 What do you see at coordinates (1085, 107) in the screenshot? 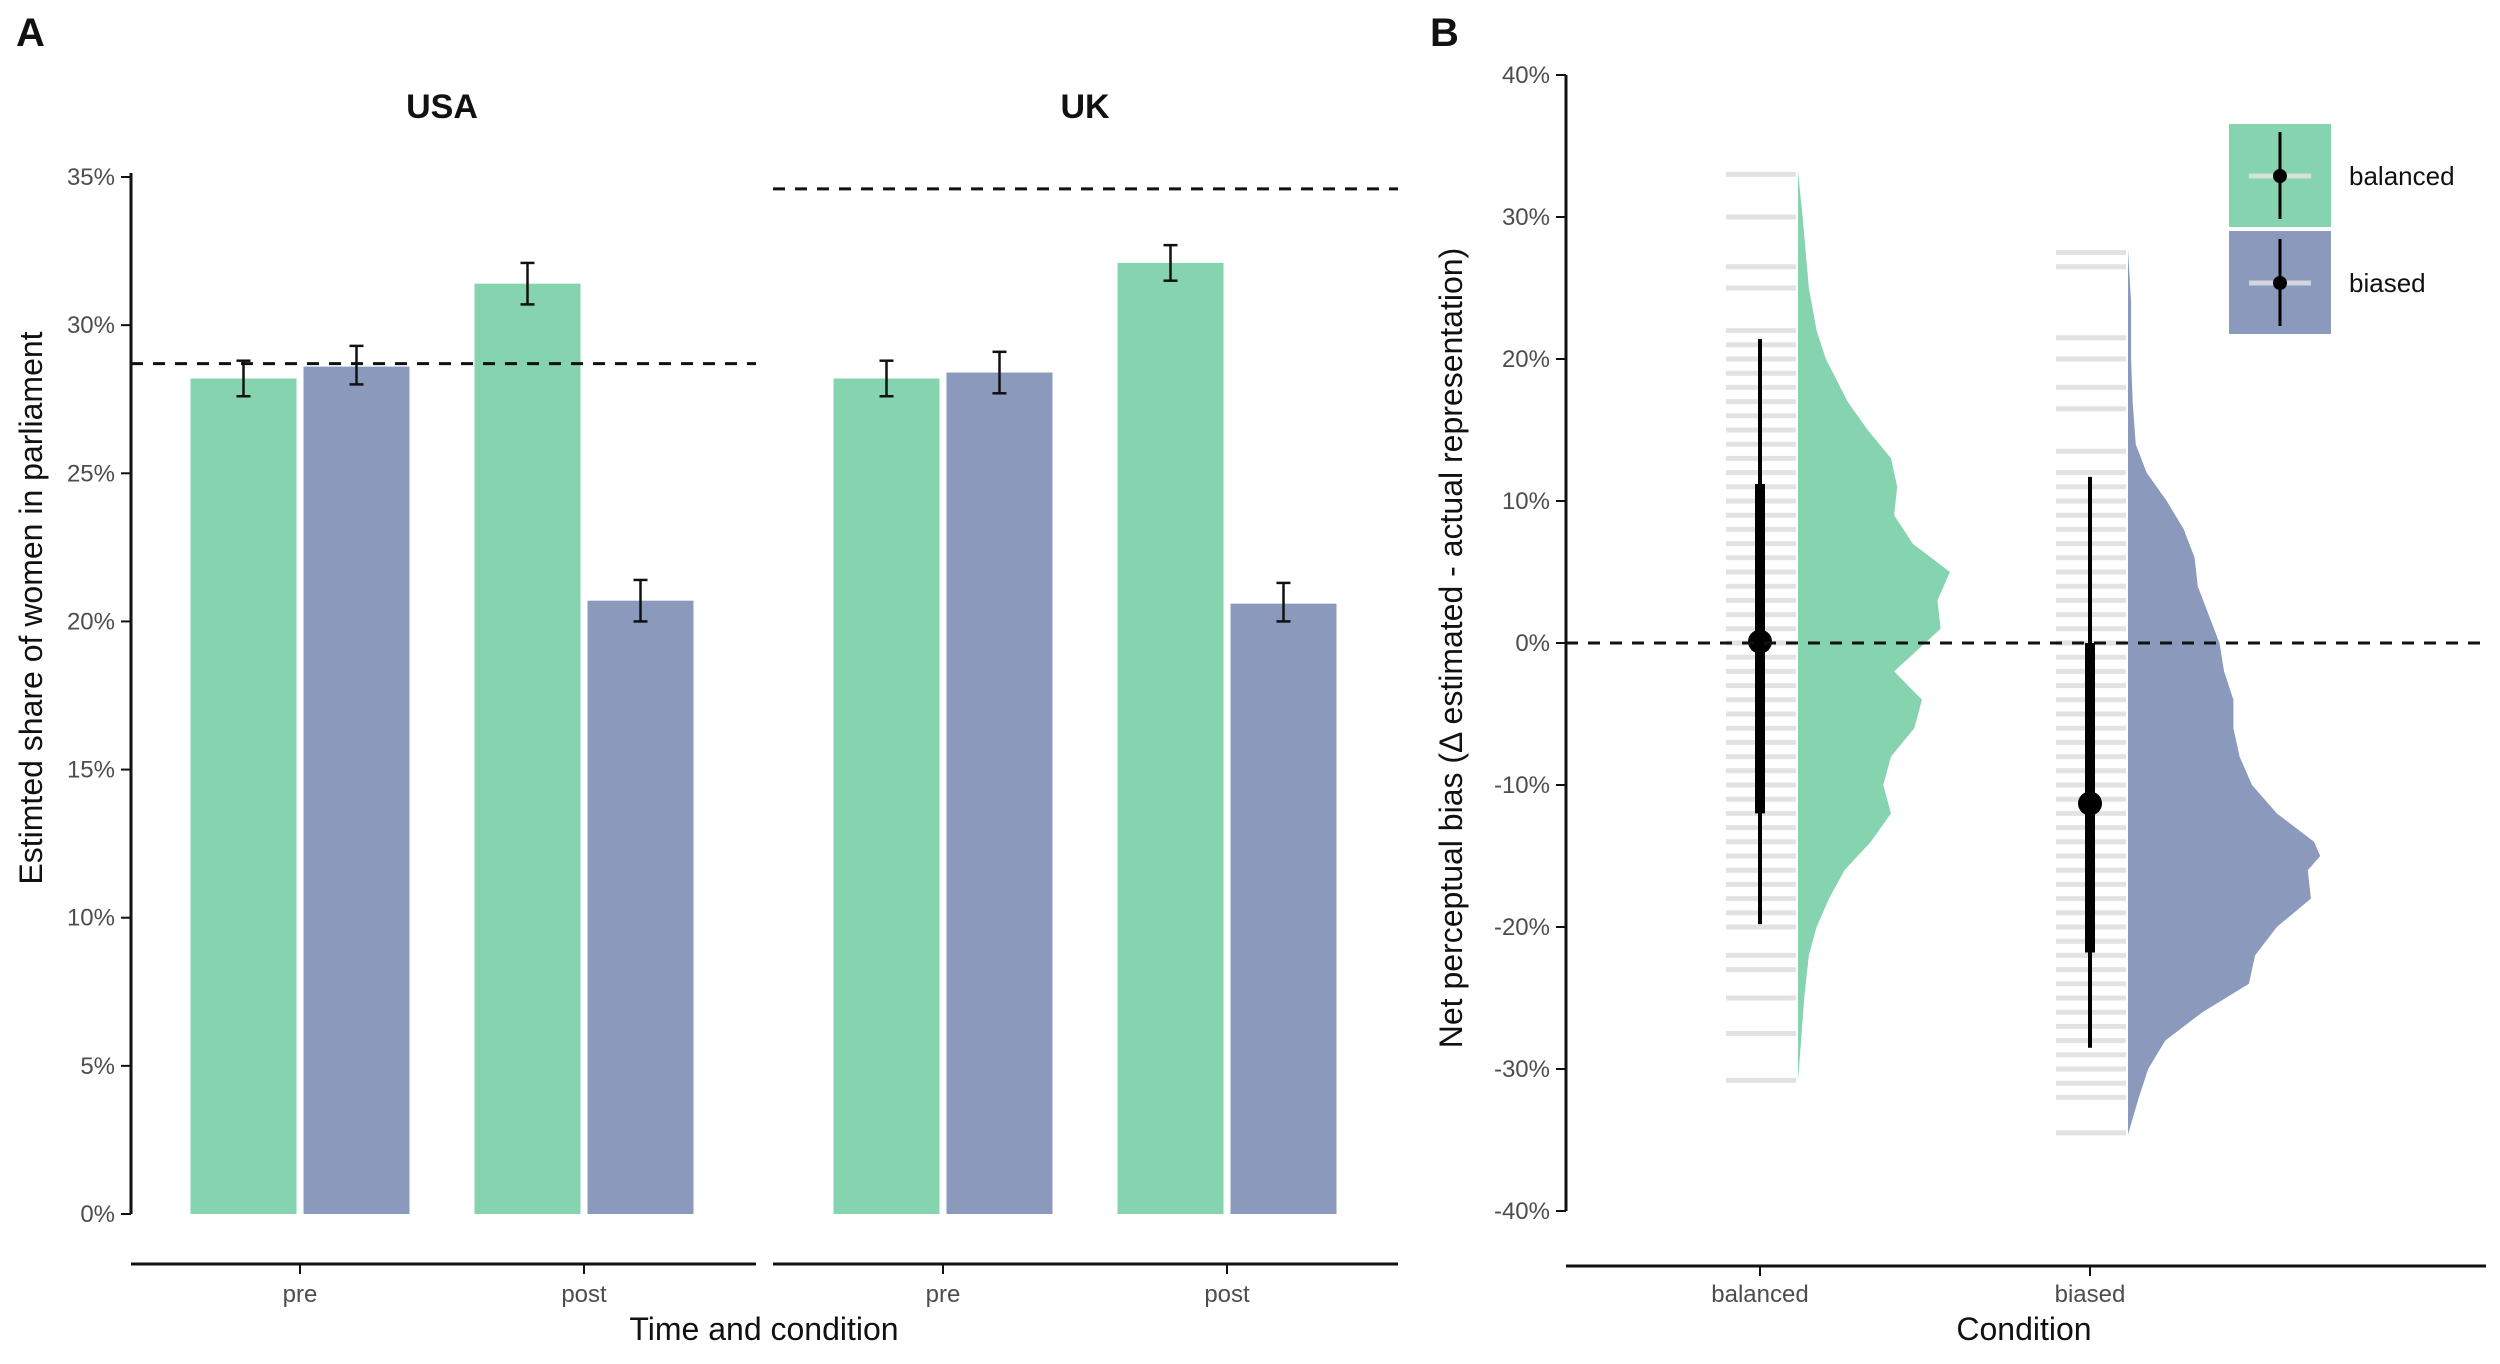
I see `facet-label-uk: UK` at bounding box center [1085, 107].